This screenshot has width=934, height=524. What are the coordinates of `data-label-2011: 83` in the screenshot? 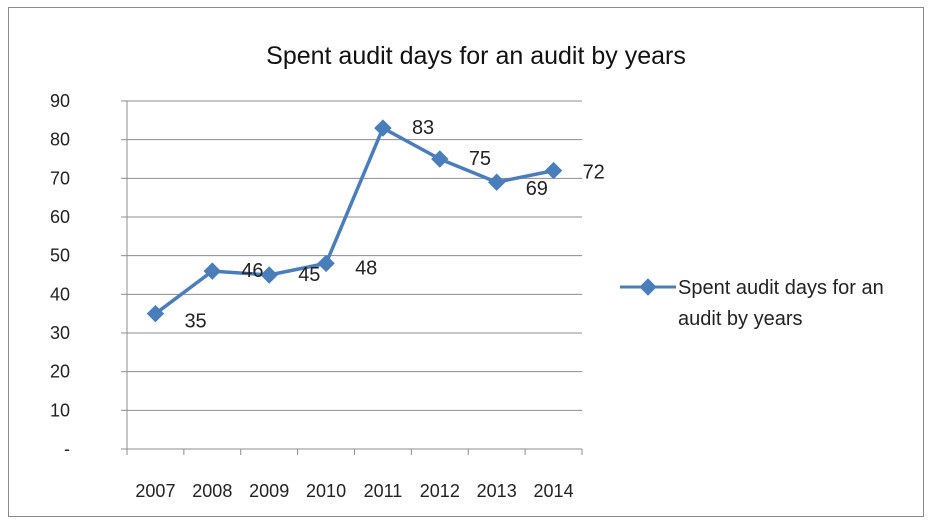 It's located at (423, 128).